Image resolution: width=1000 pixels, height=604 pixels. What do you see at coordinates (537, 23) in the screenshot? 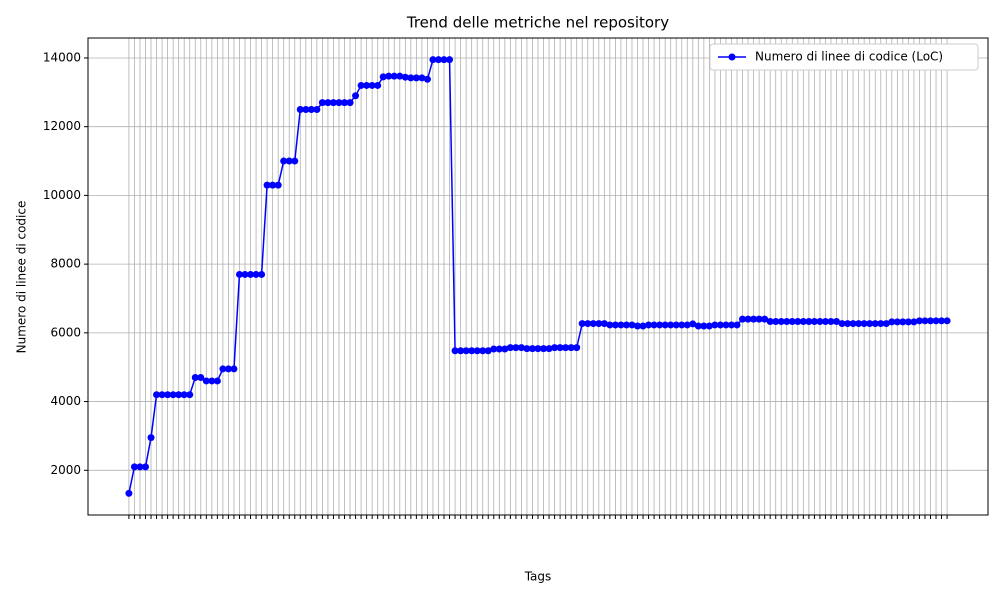
I see `chart-title: Trend delle metriche nel repository` at bounding box center [537, 23].